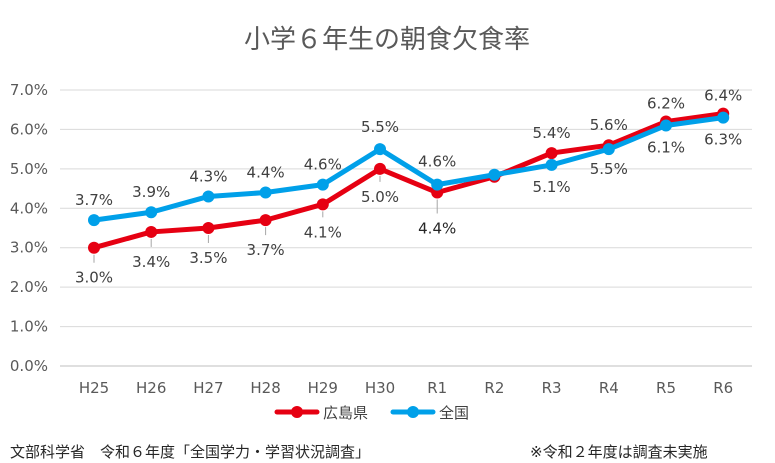 Image resolution: width=775 pixels, height=463 pixels. Describe the element at coordinates (323, 388) in the screenshot. I see `x-tick-label: H29` at that location.